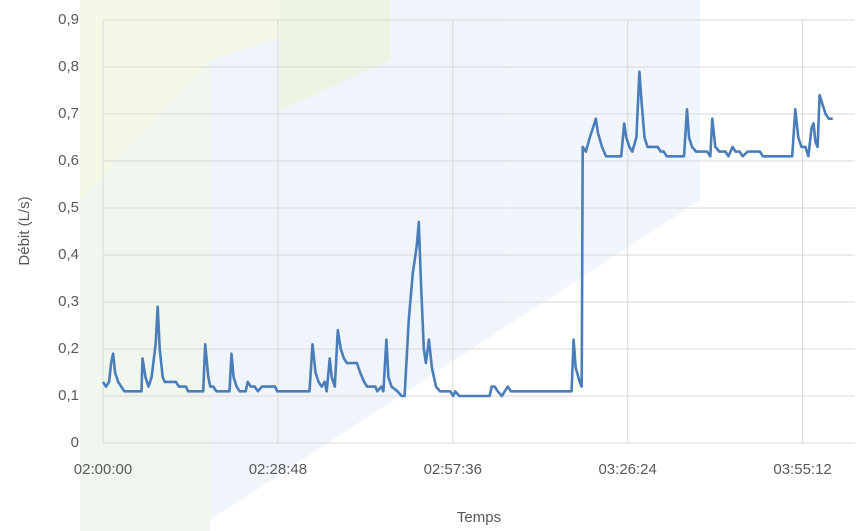 The image size is (859, 531). What do you see at coordinates (802, 469) in the screenshot?
I see `x-tick-label: 03:55:12` at bounding box center [802, 469].